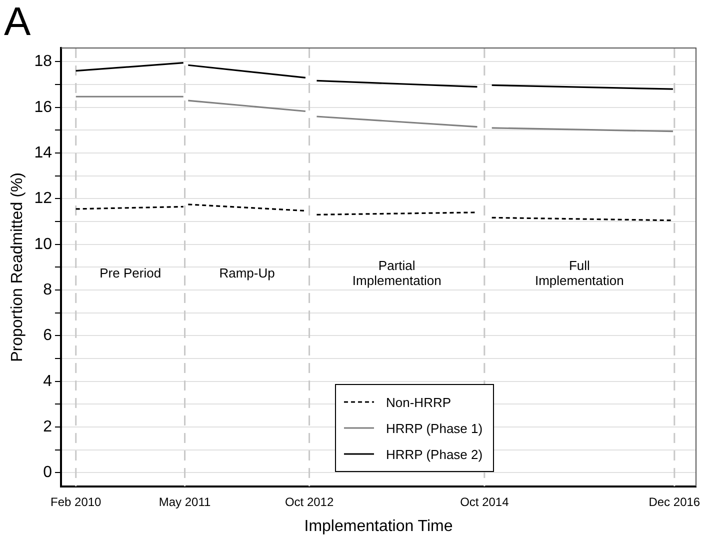  Describe the element at coordinates (47, 427) in the screenshot. I see `y-tick-label: 2` at that location.